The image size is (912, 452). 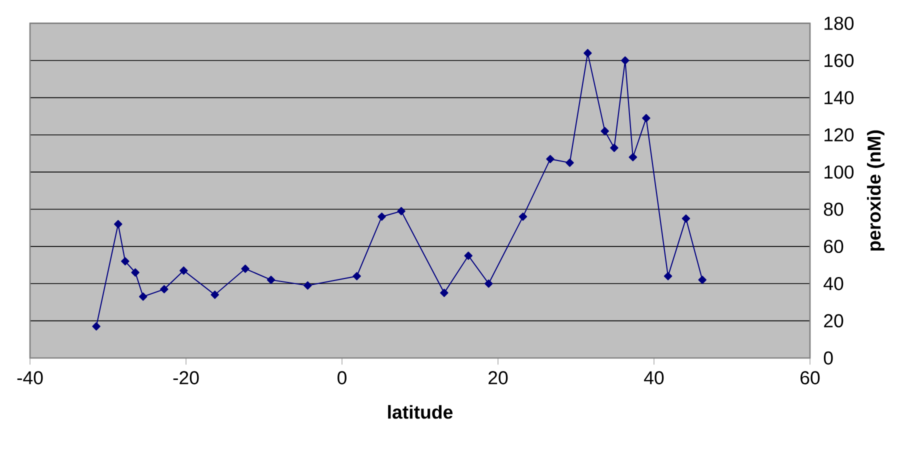 I want to click on y-axis-title: peroxide (nM), so click(x=875, y=190).